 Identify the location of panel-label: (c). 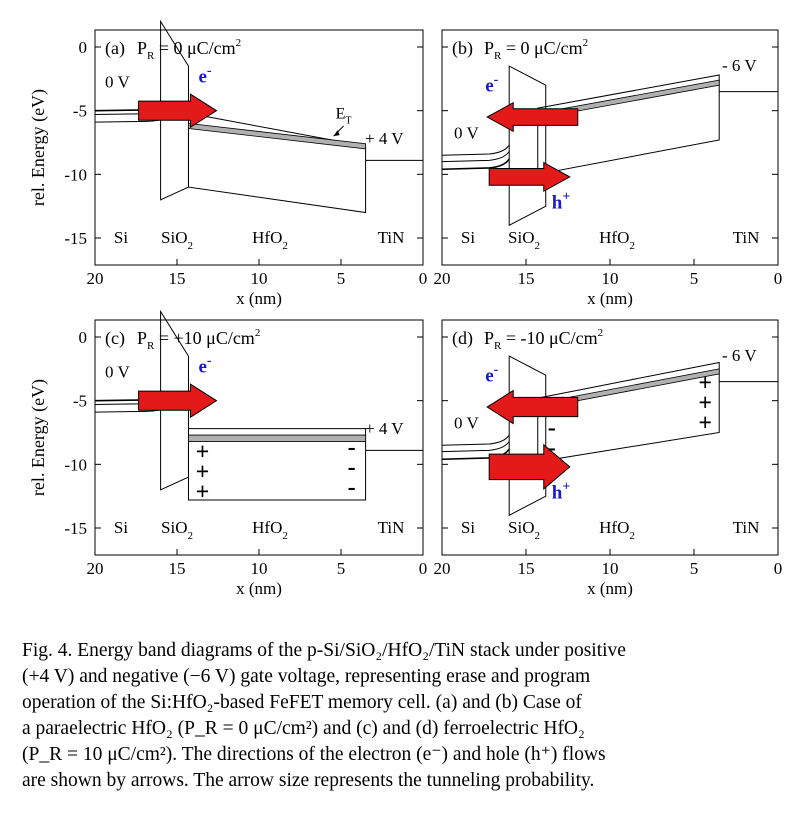
(115, 338).